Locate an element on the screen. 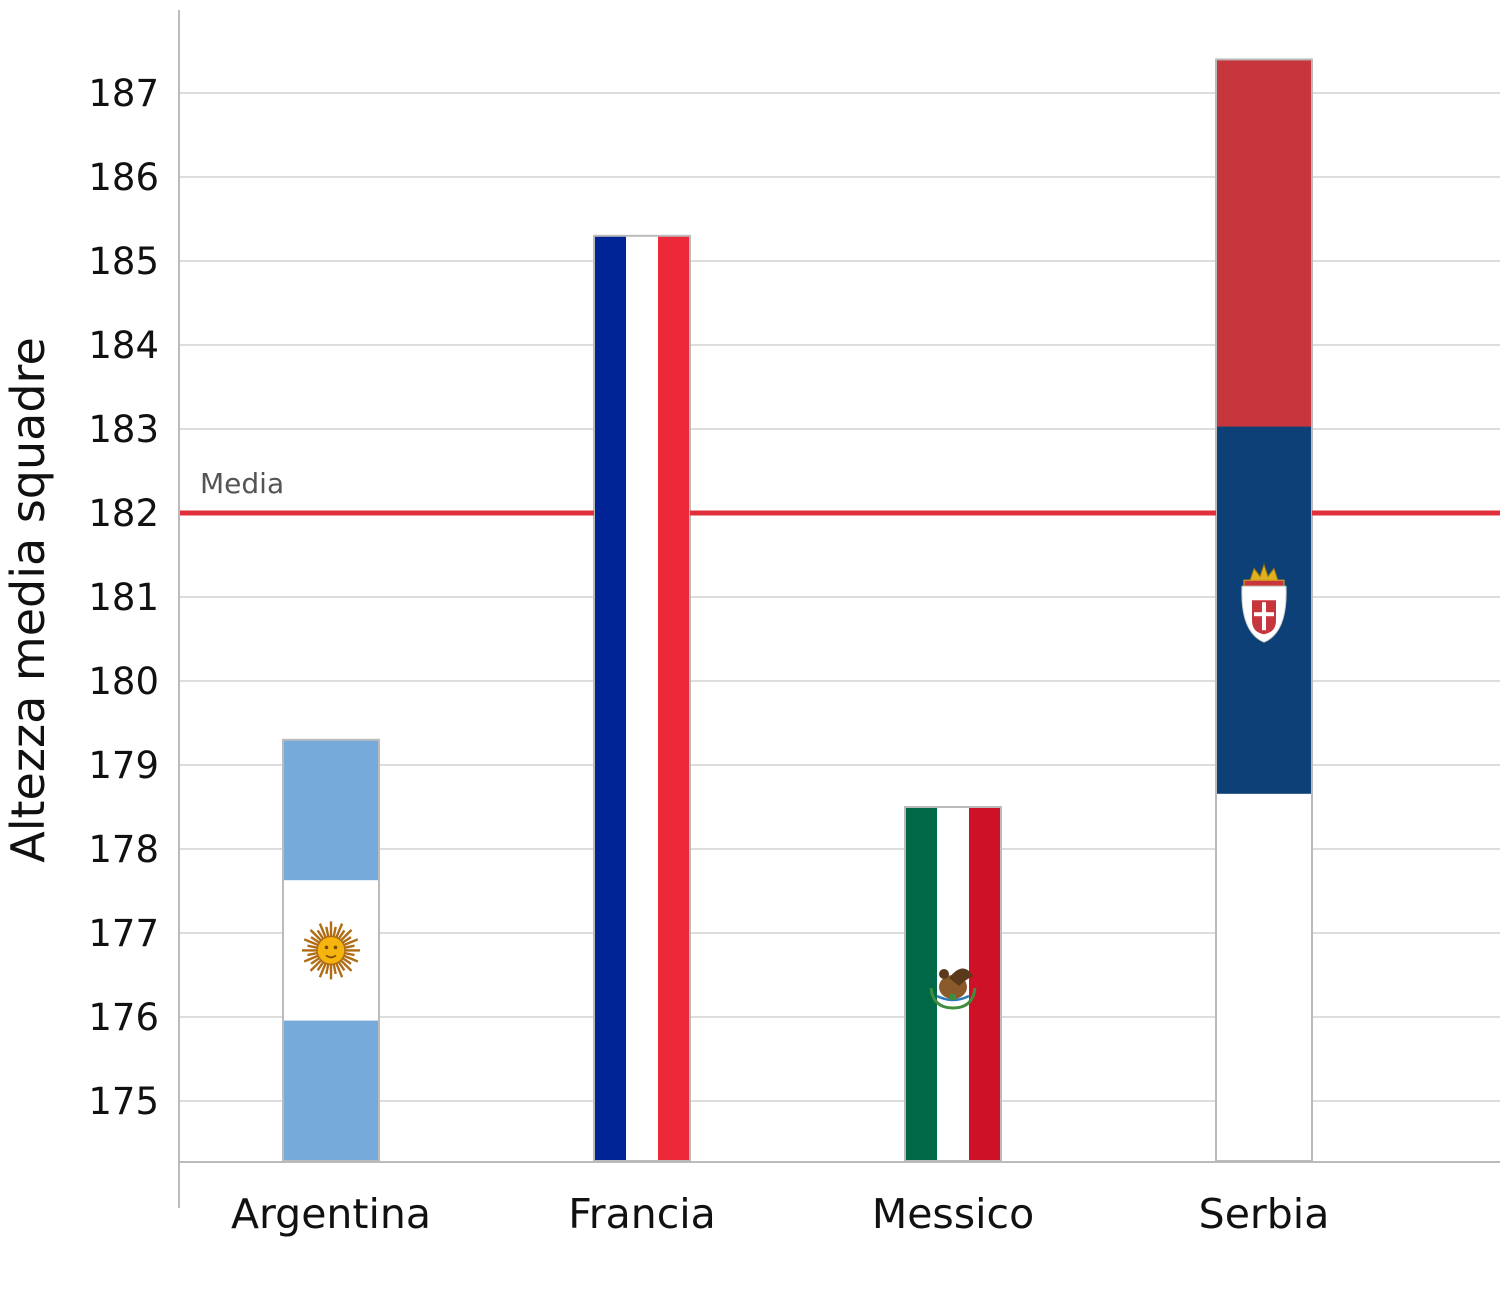 This screenshot has width=1500, height=1308. y-tick-label: 176 is located at coordinates (123, 1017).